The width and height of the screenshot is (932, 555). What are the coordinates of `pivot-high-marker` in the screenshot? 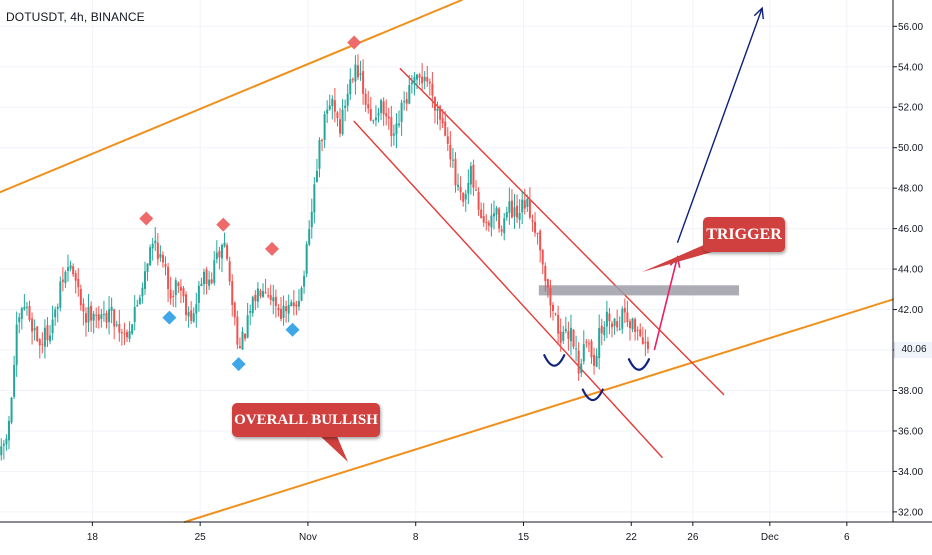 It's located at (146, 218).